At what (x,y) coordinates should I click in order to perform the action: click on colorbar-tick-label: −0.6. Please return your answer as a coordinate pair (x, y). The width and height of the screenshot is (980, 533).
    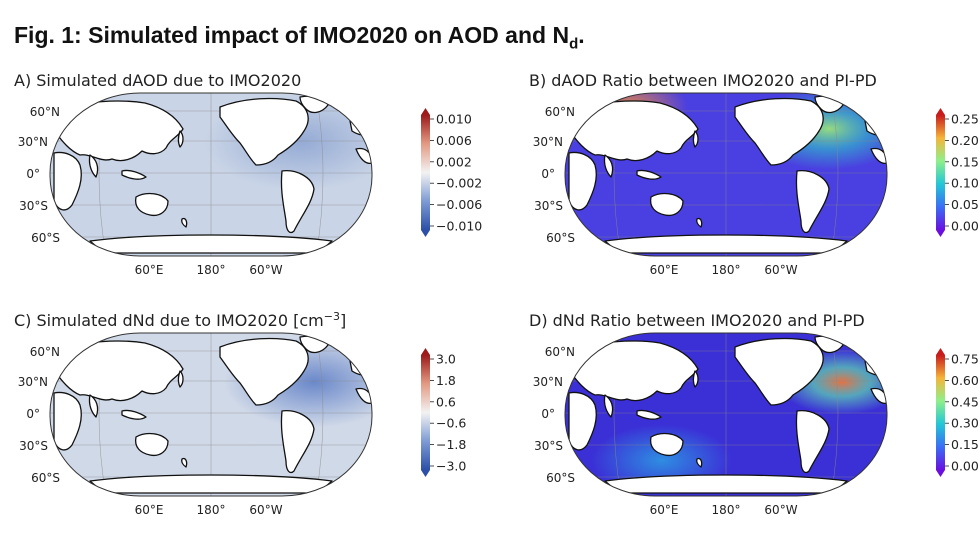
    Looking at the image, I should click on (451, 423).